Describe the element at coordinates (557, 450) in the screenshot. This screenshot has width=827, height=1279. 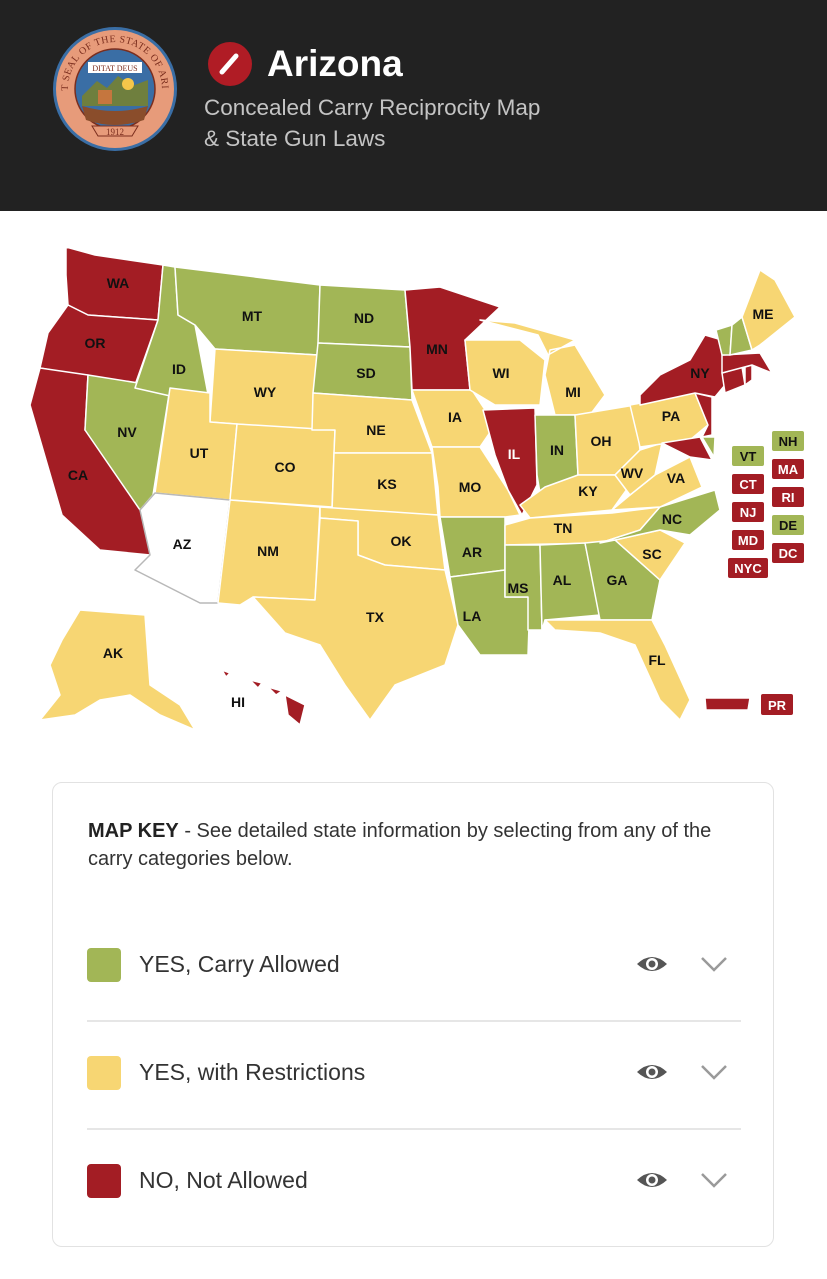
I see `label-IN: IN` at that location.